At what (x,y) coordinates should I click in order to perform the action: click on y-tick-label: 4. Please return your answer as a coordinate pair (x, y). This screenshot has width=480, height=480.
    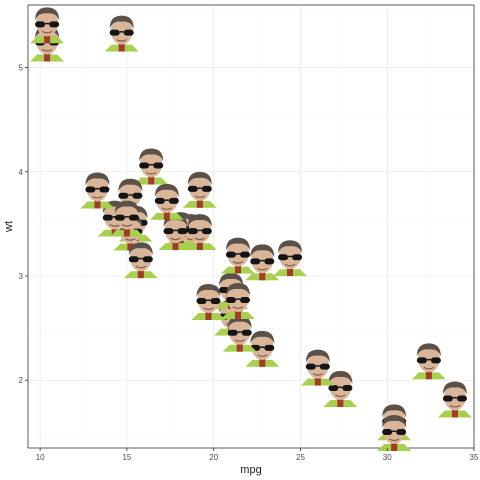
    Looking at the image, I should click on (21, 172).